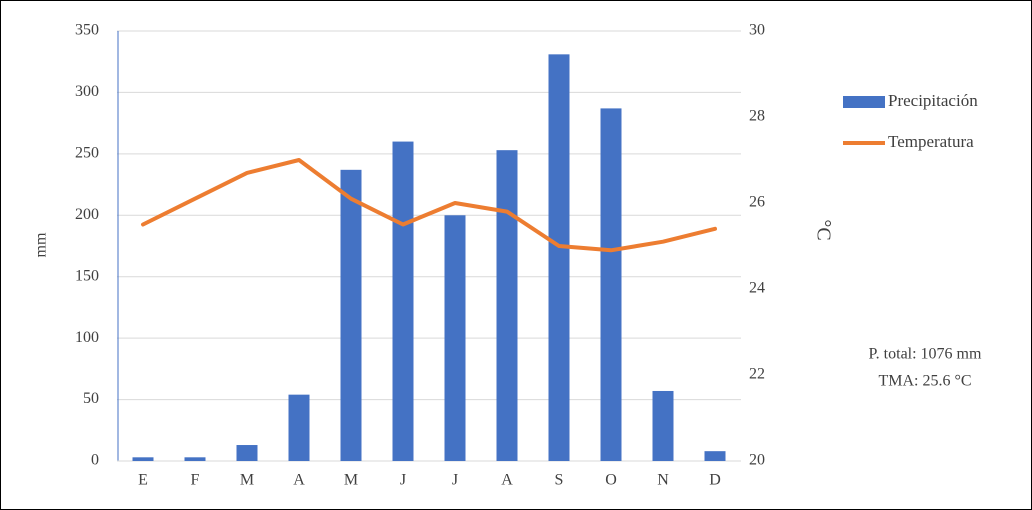  Describe the element at coordinates (87, 91) in the screenshot. I see `y-tick-label: 300` at that location.